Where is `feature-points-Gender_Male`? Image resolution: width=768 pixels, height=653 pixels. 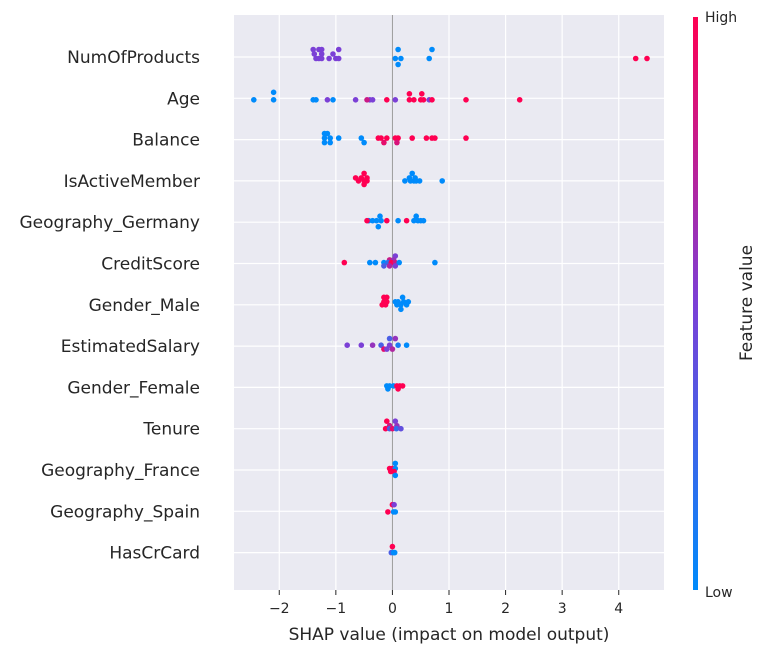 feature-points-Gender_Male is located at coordinates (395, 303).